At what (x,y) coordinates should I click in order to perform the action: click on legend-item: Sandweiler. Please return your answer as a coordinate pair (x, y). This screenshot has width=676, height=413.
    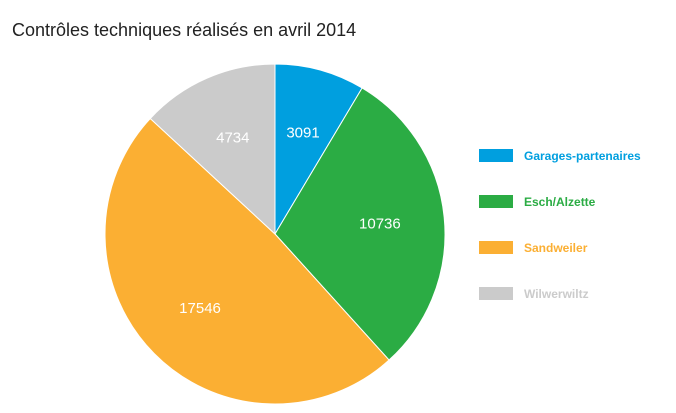
    Looking at the image, I should click on (533, 248).